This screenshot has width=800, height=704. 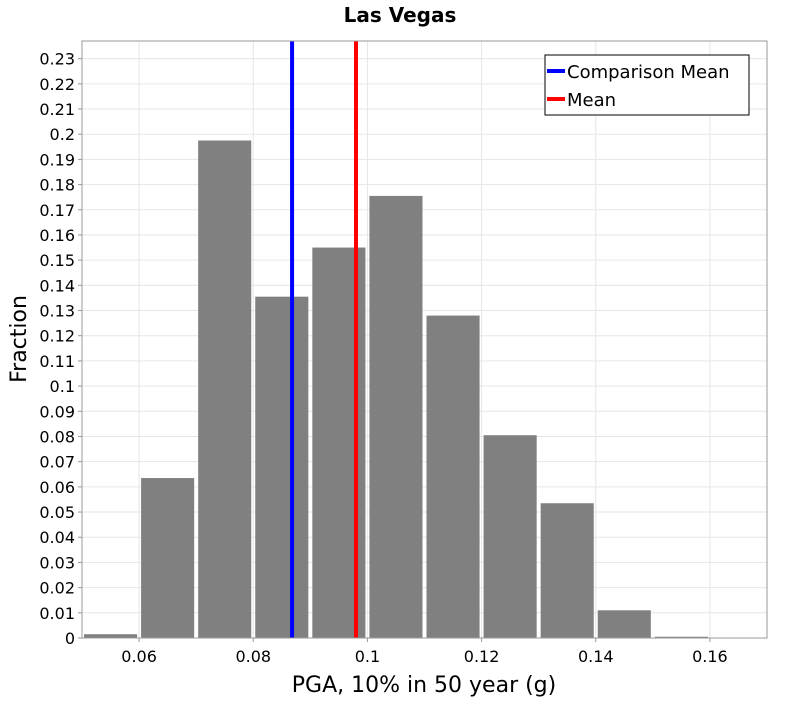 I want to click on legend: Comparison Mean Mean, so click(x=647, y=85).